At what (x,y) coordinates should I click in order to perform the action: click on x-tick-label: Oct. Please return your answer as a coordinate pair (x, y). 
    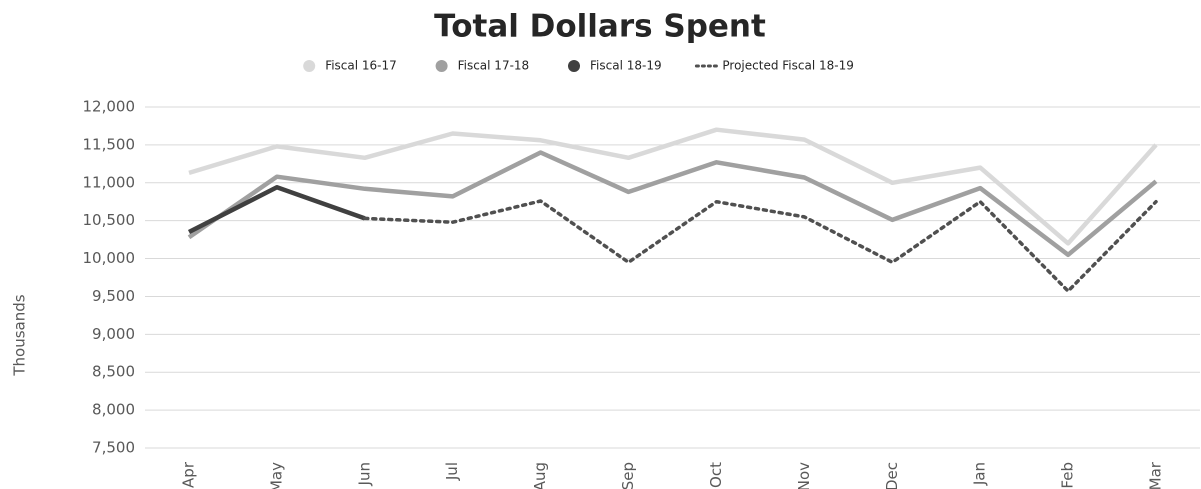
    Looking at the image, I should click on (716, 475).